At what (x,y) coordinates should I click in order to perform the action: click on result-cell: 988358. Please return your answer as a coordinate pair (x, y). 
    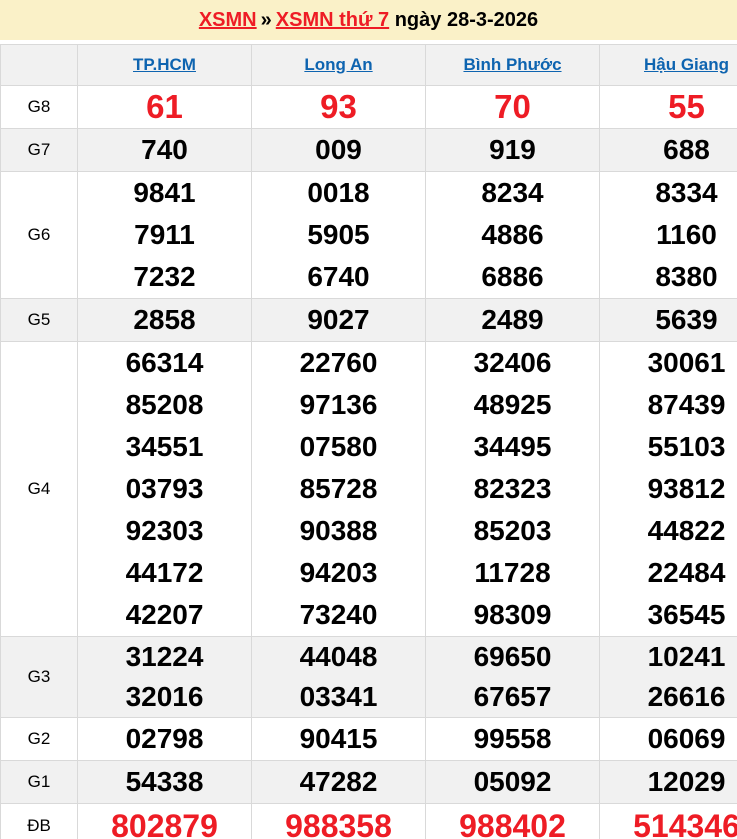
    Looking at the image, I should click on (338, 821).